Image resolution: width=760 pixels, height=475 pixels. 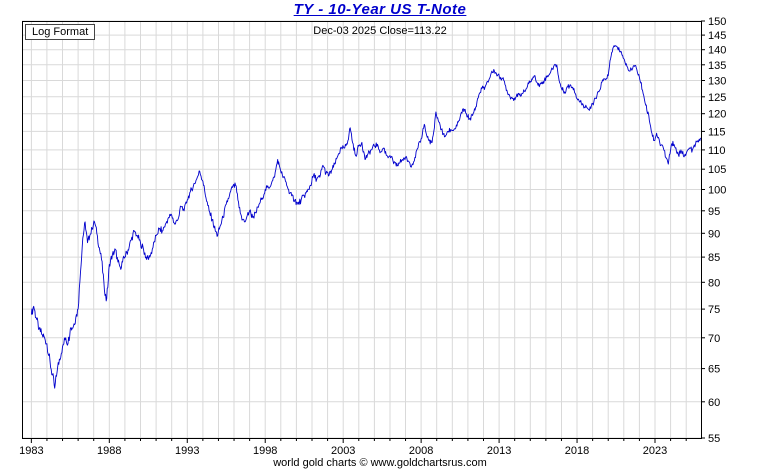 I want to click on y-tick-label: 75, so click(x=714, y=310).